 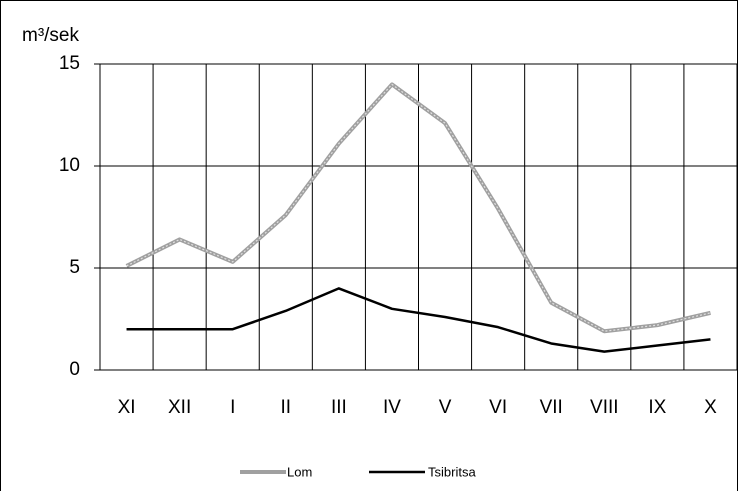 What do you see at coordinates (69, 63) in the screenshot?
I see `y-tick-label: 15` at bounding box center [69, 63].